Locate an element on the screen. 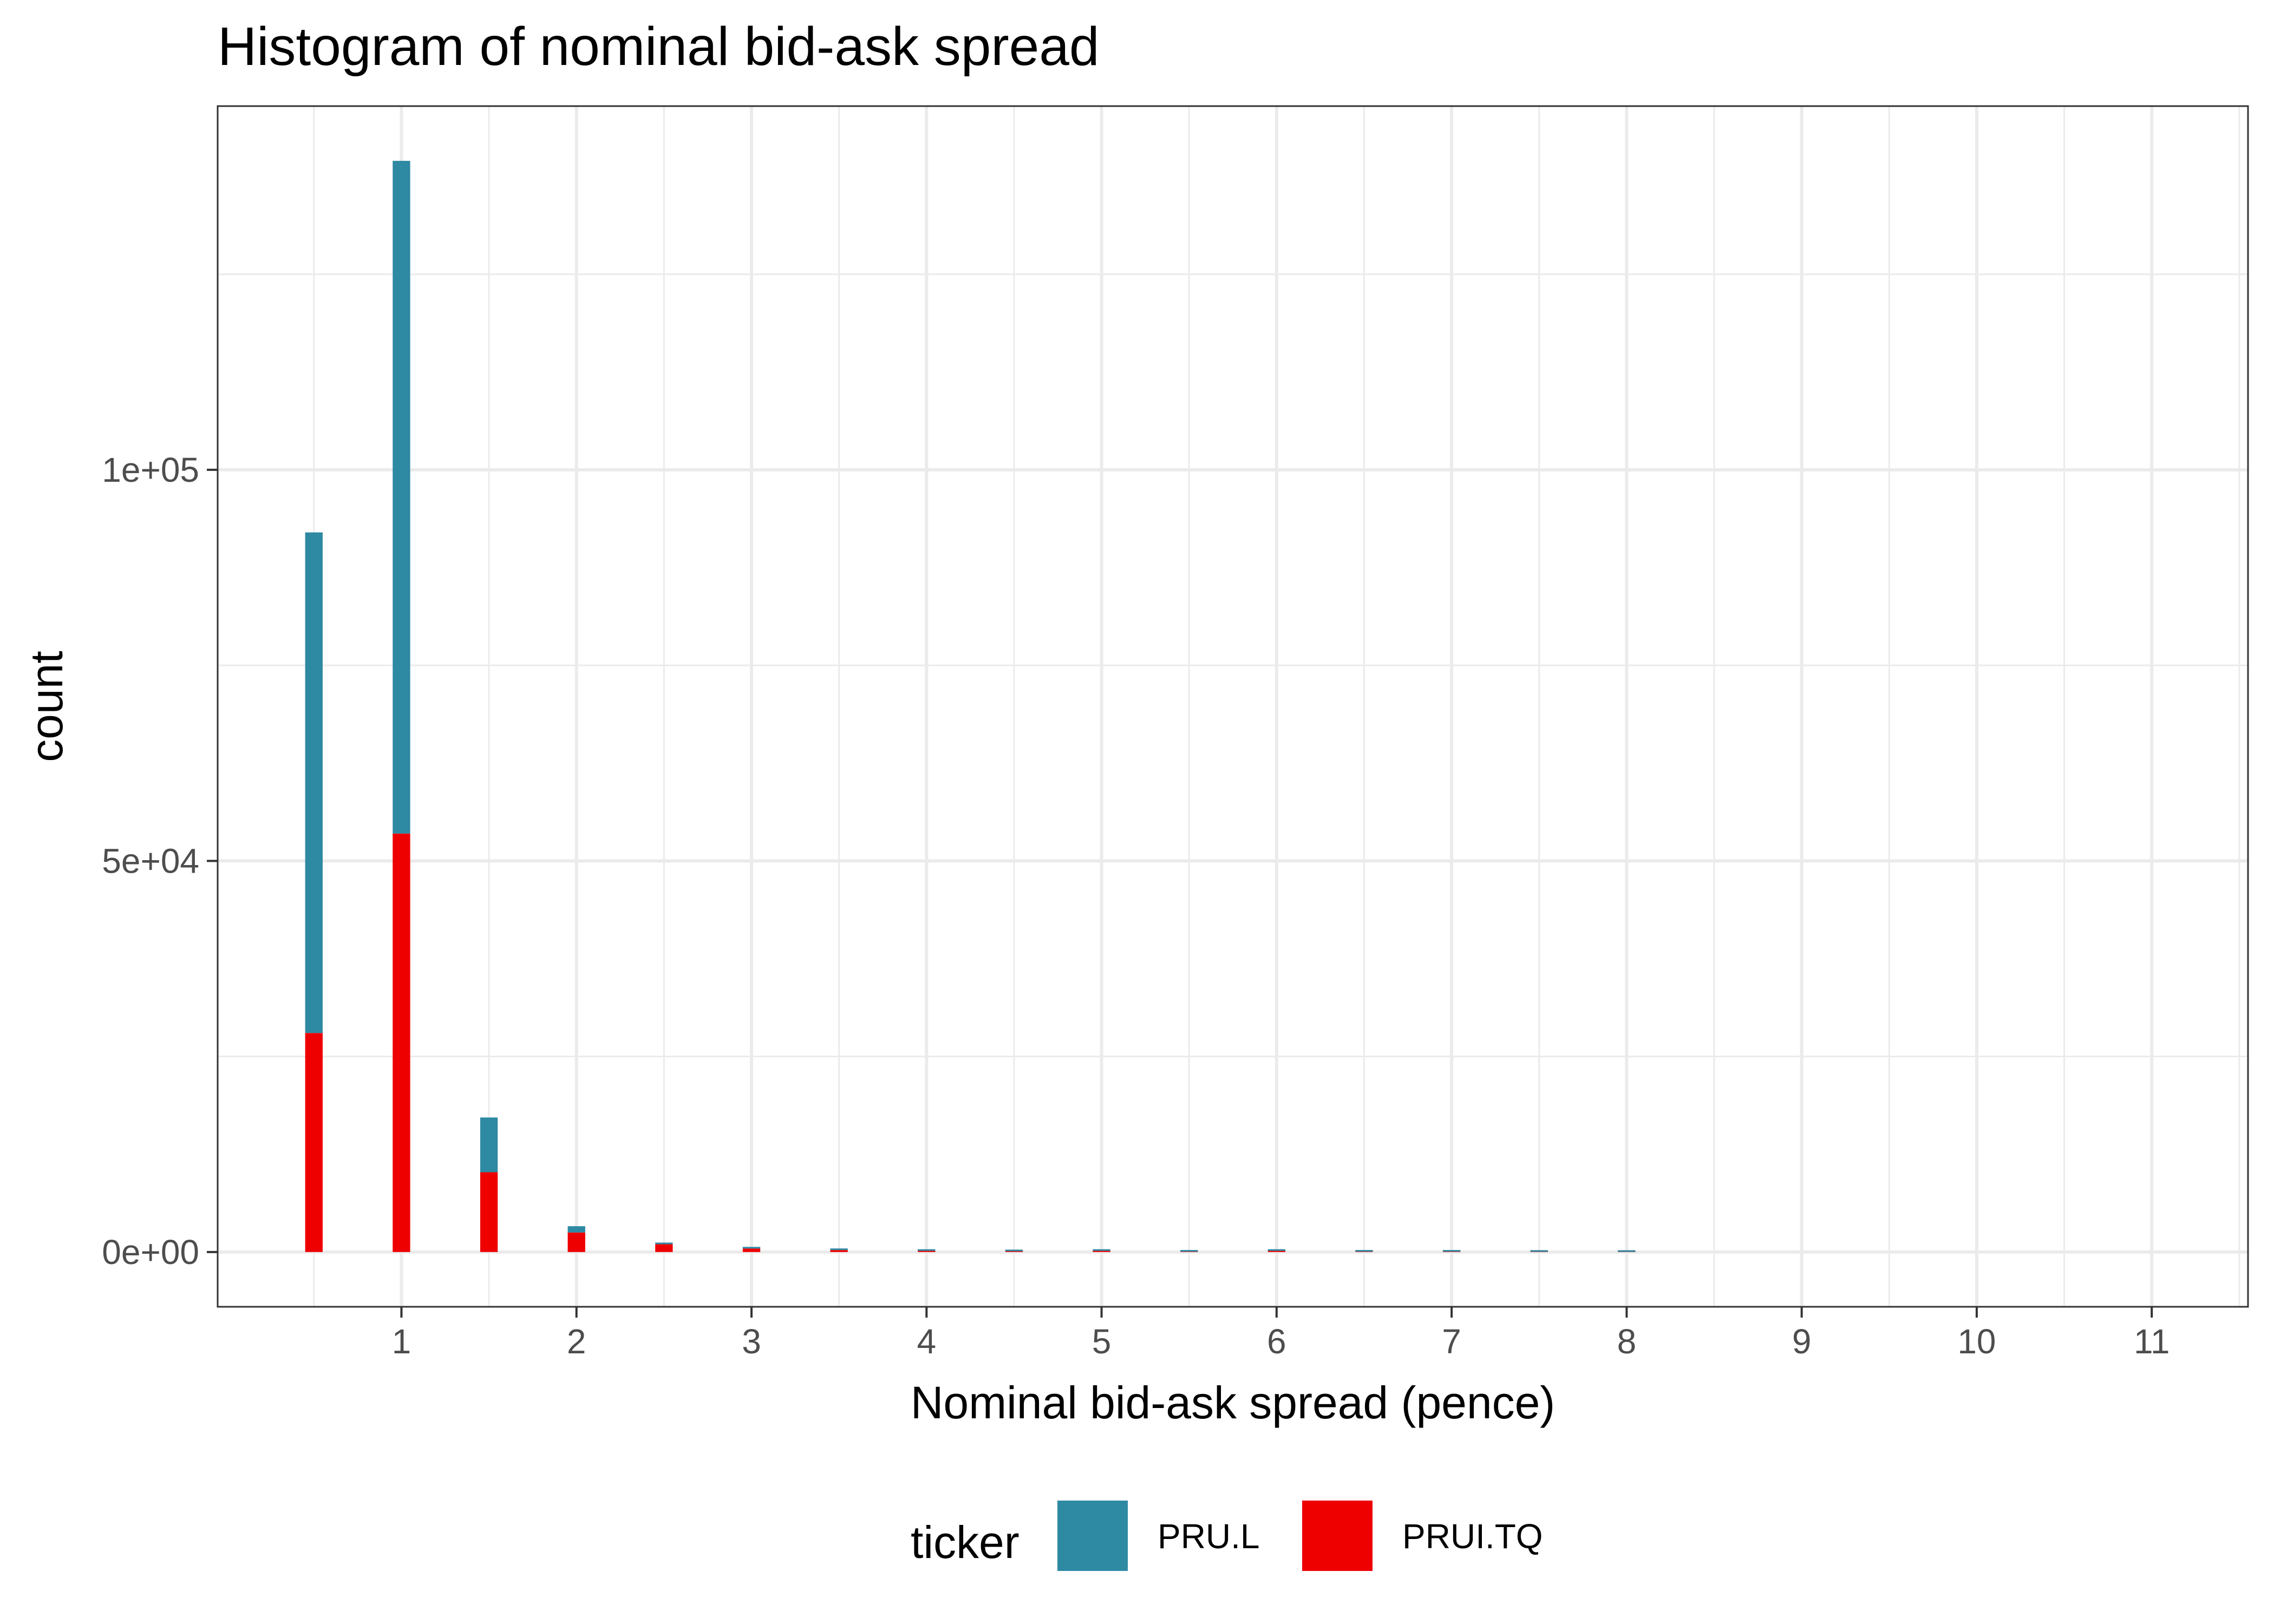  x-tick-label: 9 is located at coordinates (1802, 1341).